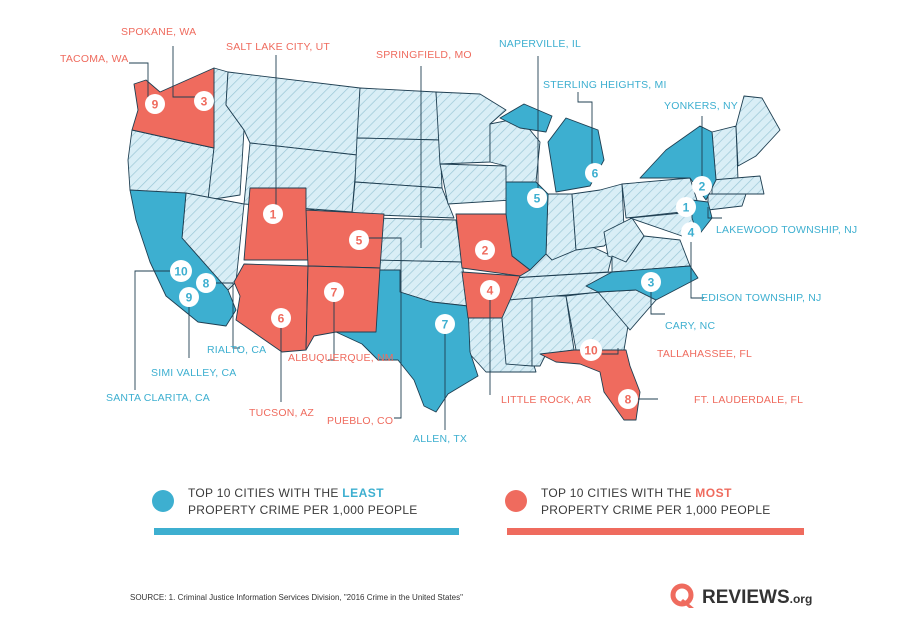 The height and width of the screenshot is (629, 900). What do you see at coordinates (801, 599) in the screenshot?
I see `logo-suffix: .org` at bounding box center [801, 599].